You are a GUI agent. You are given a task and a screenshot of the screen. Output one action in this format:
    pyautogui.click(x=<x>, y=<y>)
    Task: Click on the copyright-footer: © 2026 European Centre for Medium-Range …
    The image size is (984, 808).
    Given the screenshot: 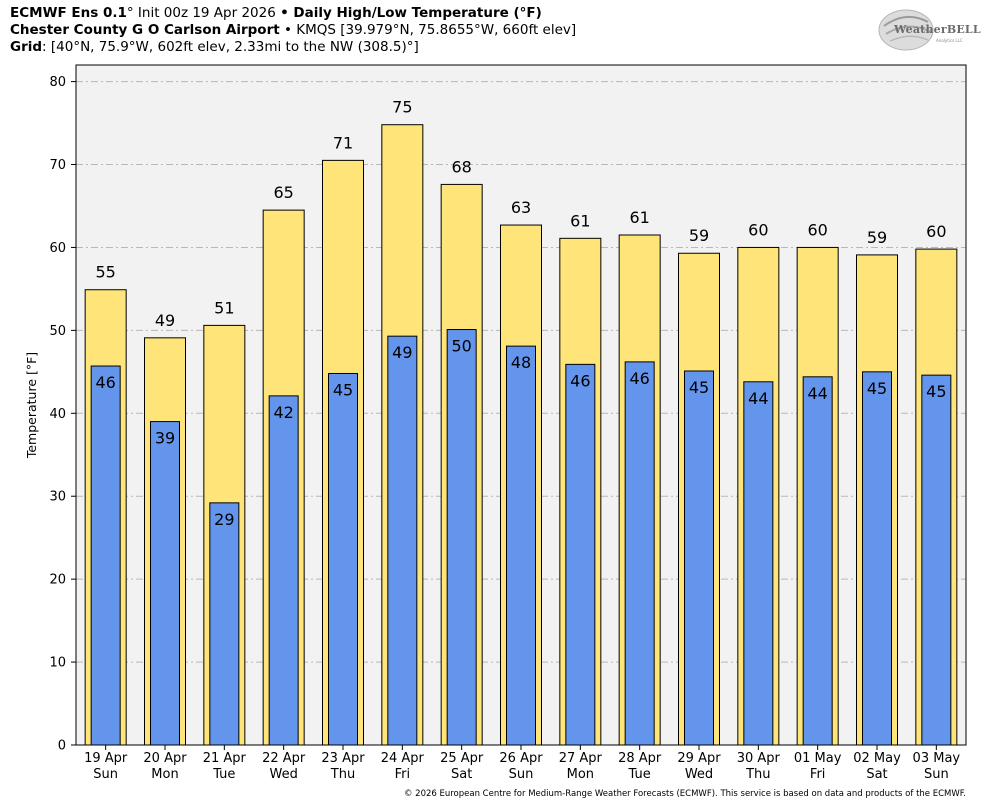 What is the action you would take?
    pyautogui.click(x=684, y=794)
    